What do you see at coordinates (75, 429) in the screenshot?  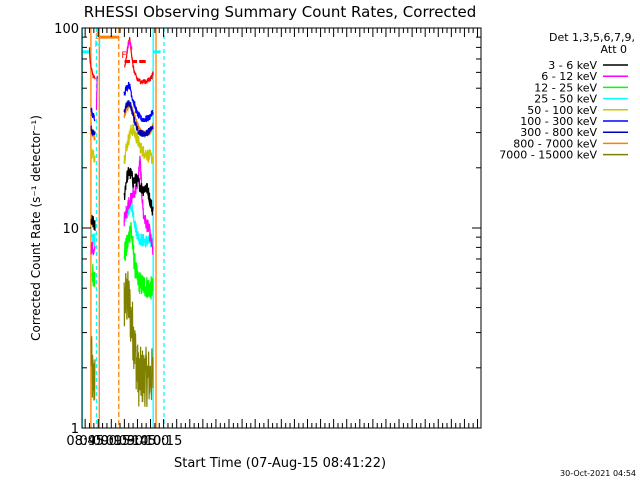 I see `y-tick-label-1: 1` at bounding box center [75, 429].